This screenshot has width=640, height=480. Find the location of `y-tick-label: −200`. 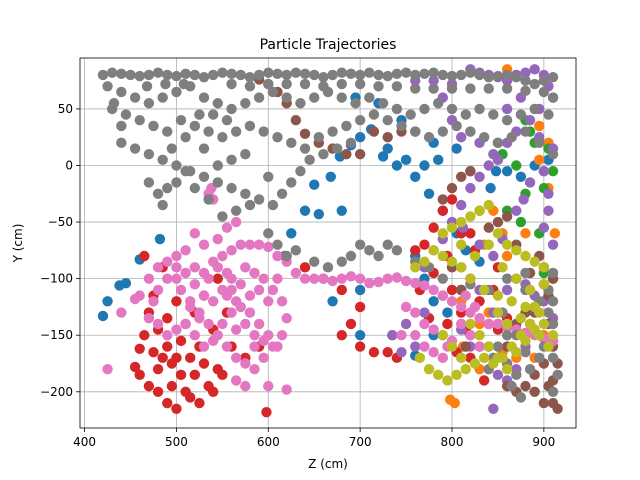

y-tick-label: −200 is located at coordinates (56, 392).